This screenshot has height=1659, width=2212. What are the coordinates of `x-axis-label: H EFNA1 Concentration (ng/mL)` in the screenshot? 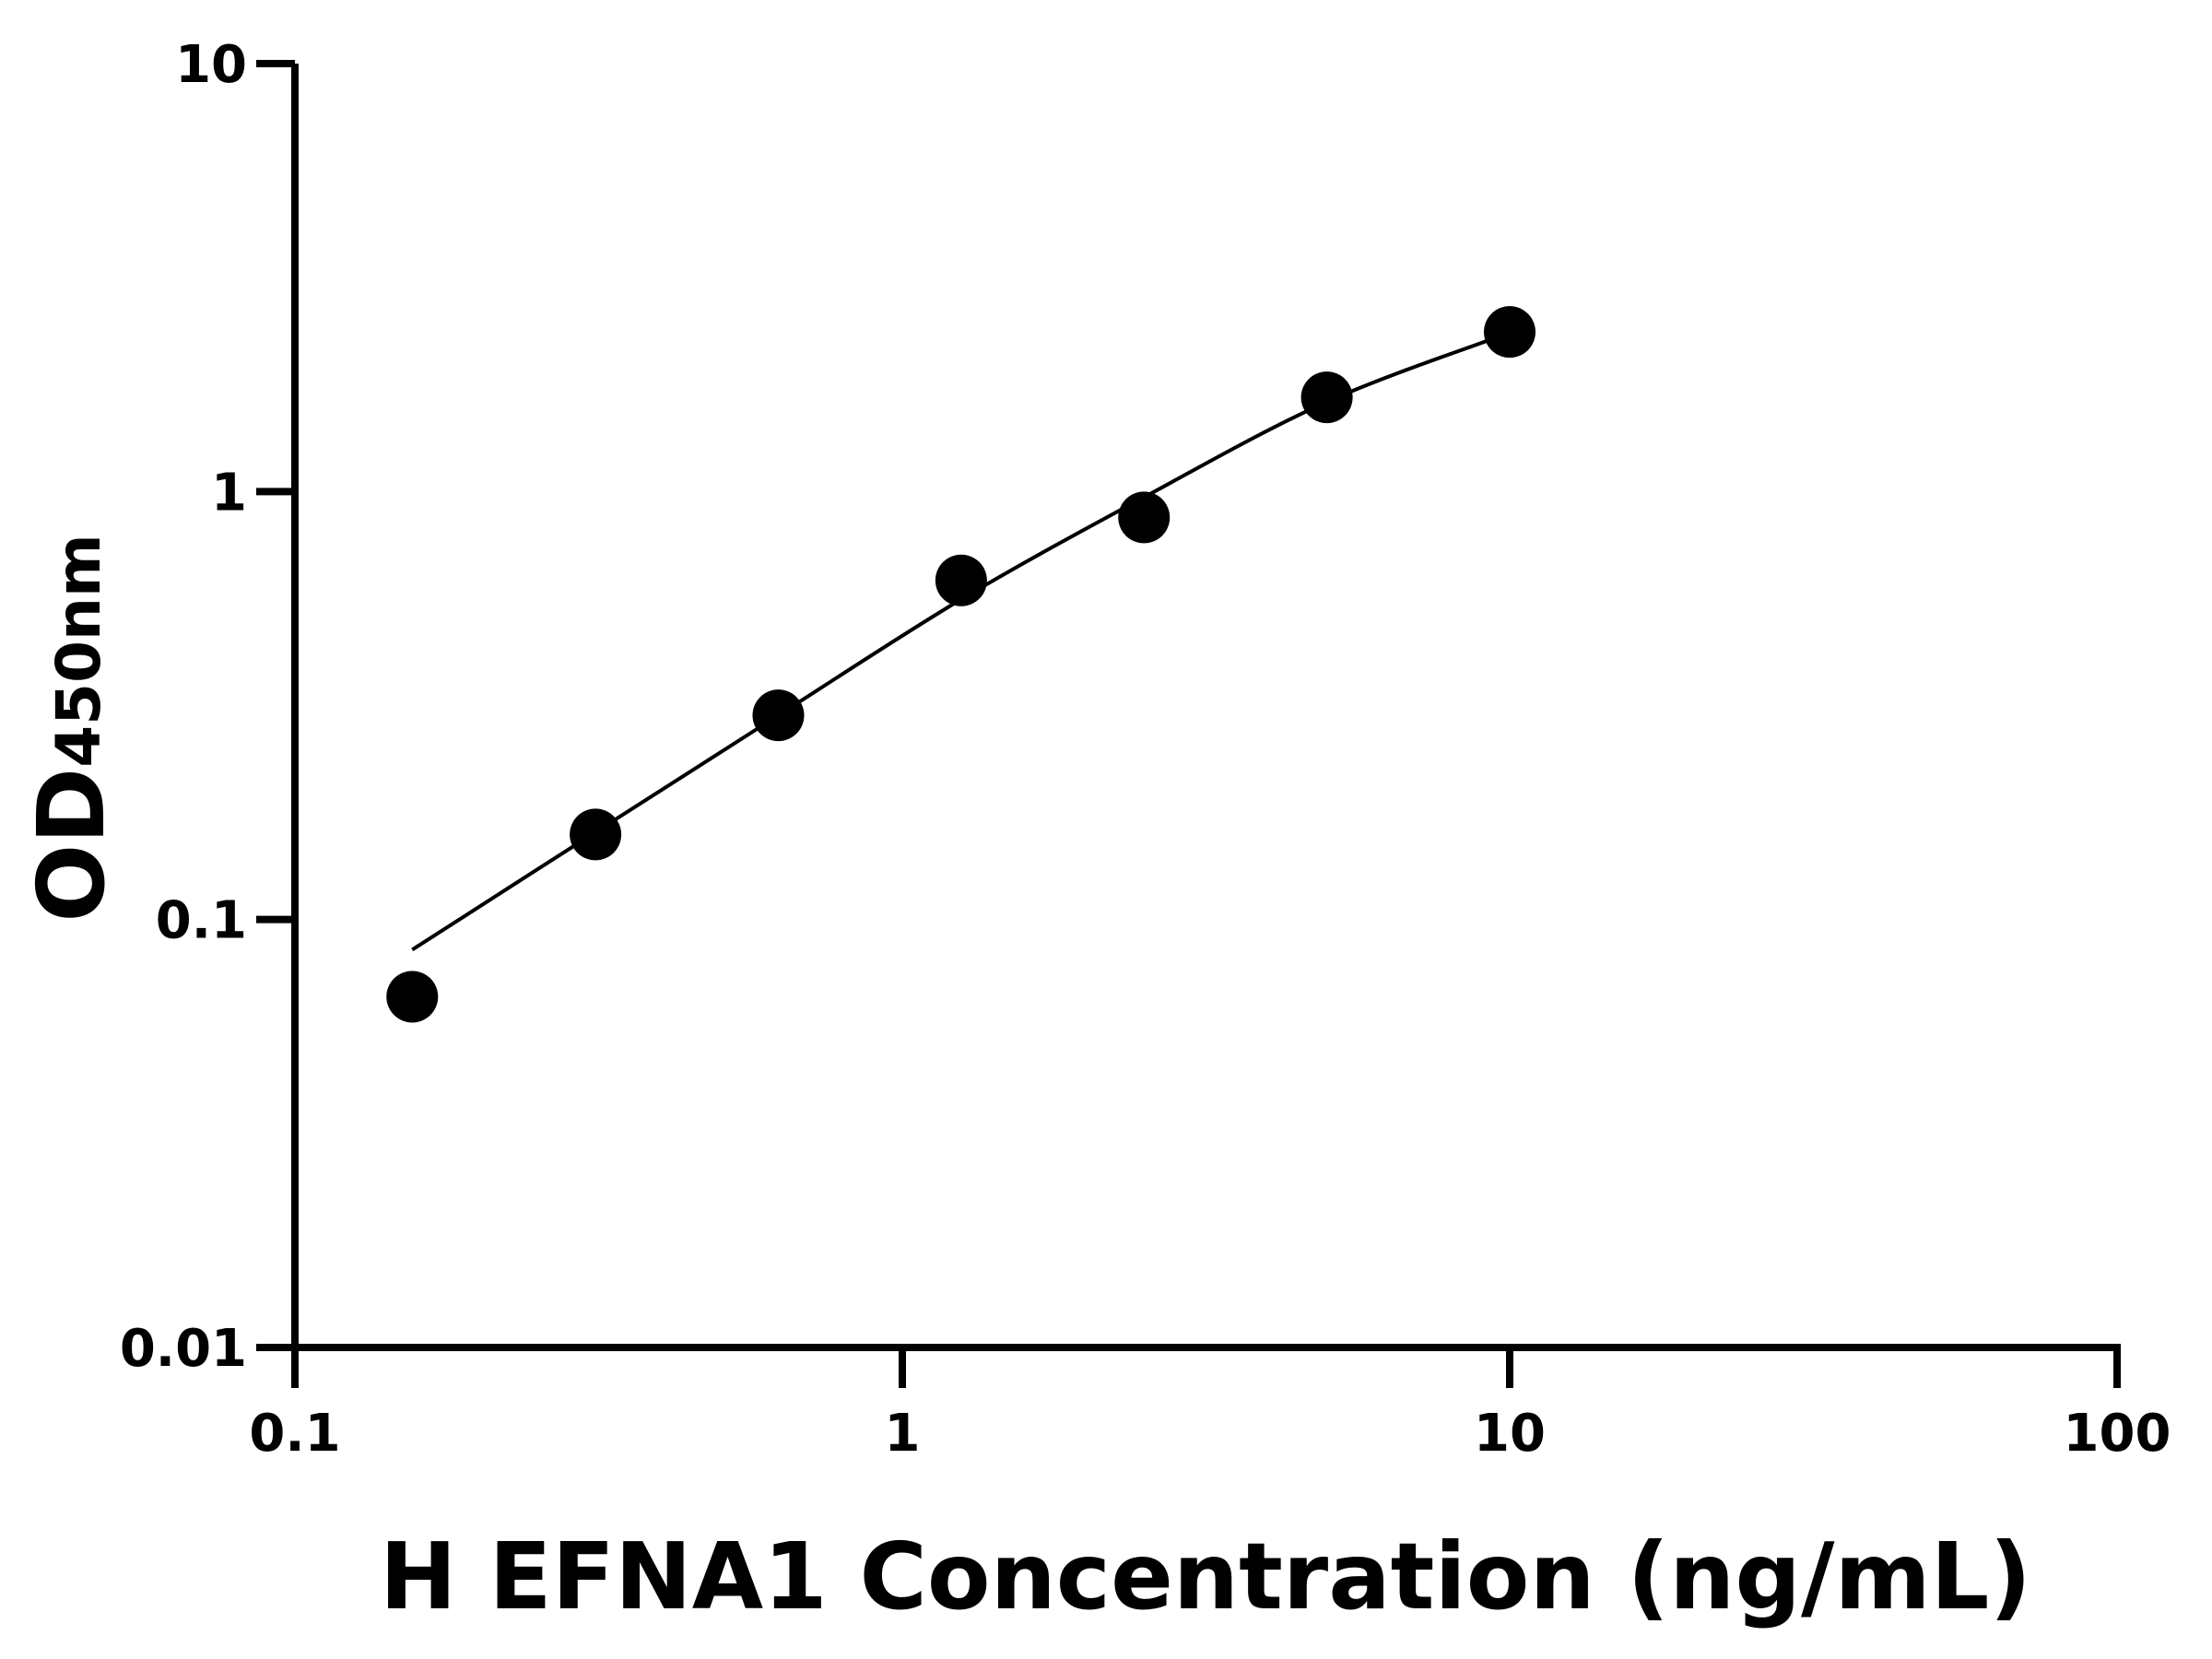 It's located at (1205, 1576).